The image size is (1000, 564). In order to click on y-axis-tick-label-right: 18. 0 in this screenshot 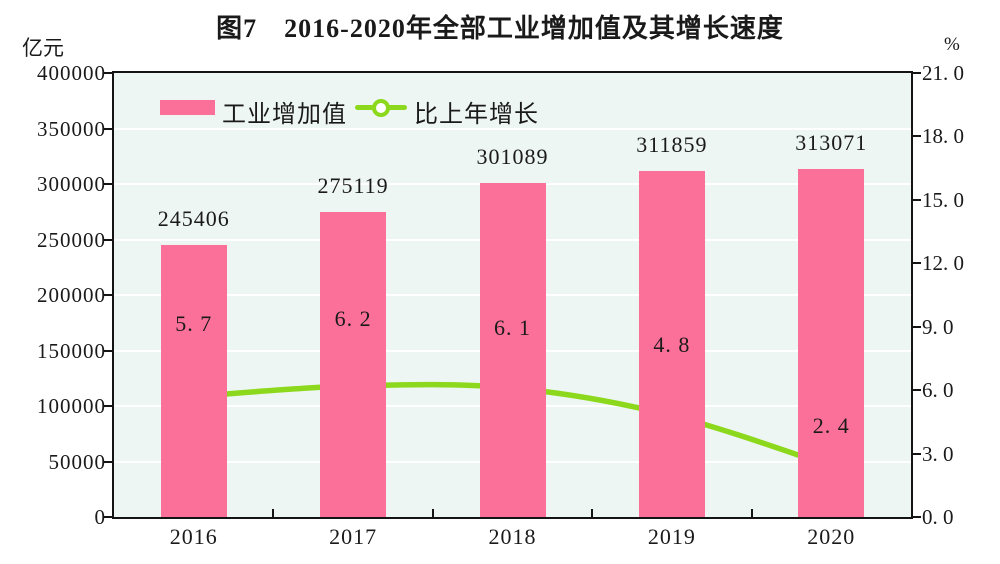, I will do `click(943, 136)`.